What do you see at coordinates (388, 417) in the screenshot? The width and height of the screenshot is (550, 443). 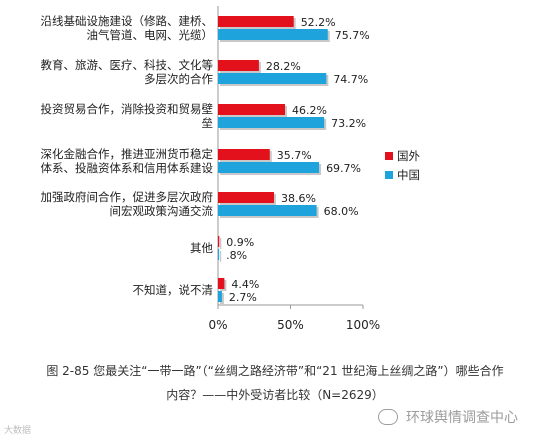 I see `wechat-icon` at bounding box center [388, 417].